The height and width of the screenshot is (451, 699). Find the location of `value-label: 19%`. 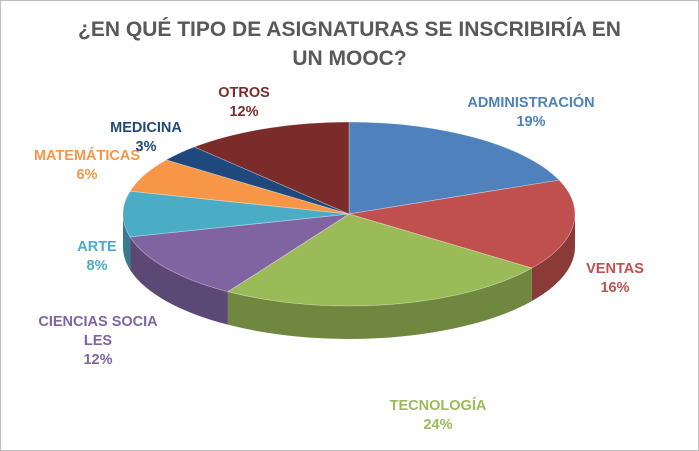

value-label: 19% is located at coordinates (531, 122).